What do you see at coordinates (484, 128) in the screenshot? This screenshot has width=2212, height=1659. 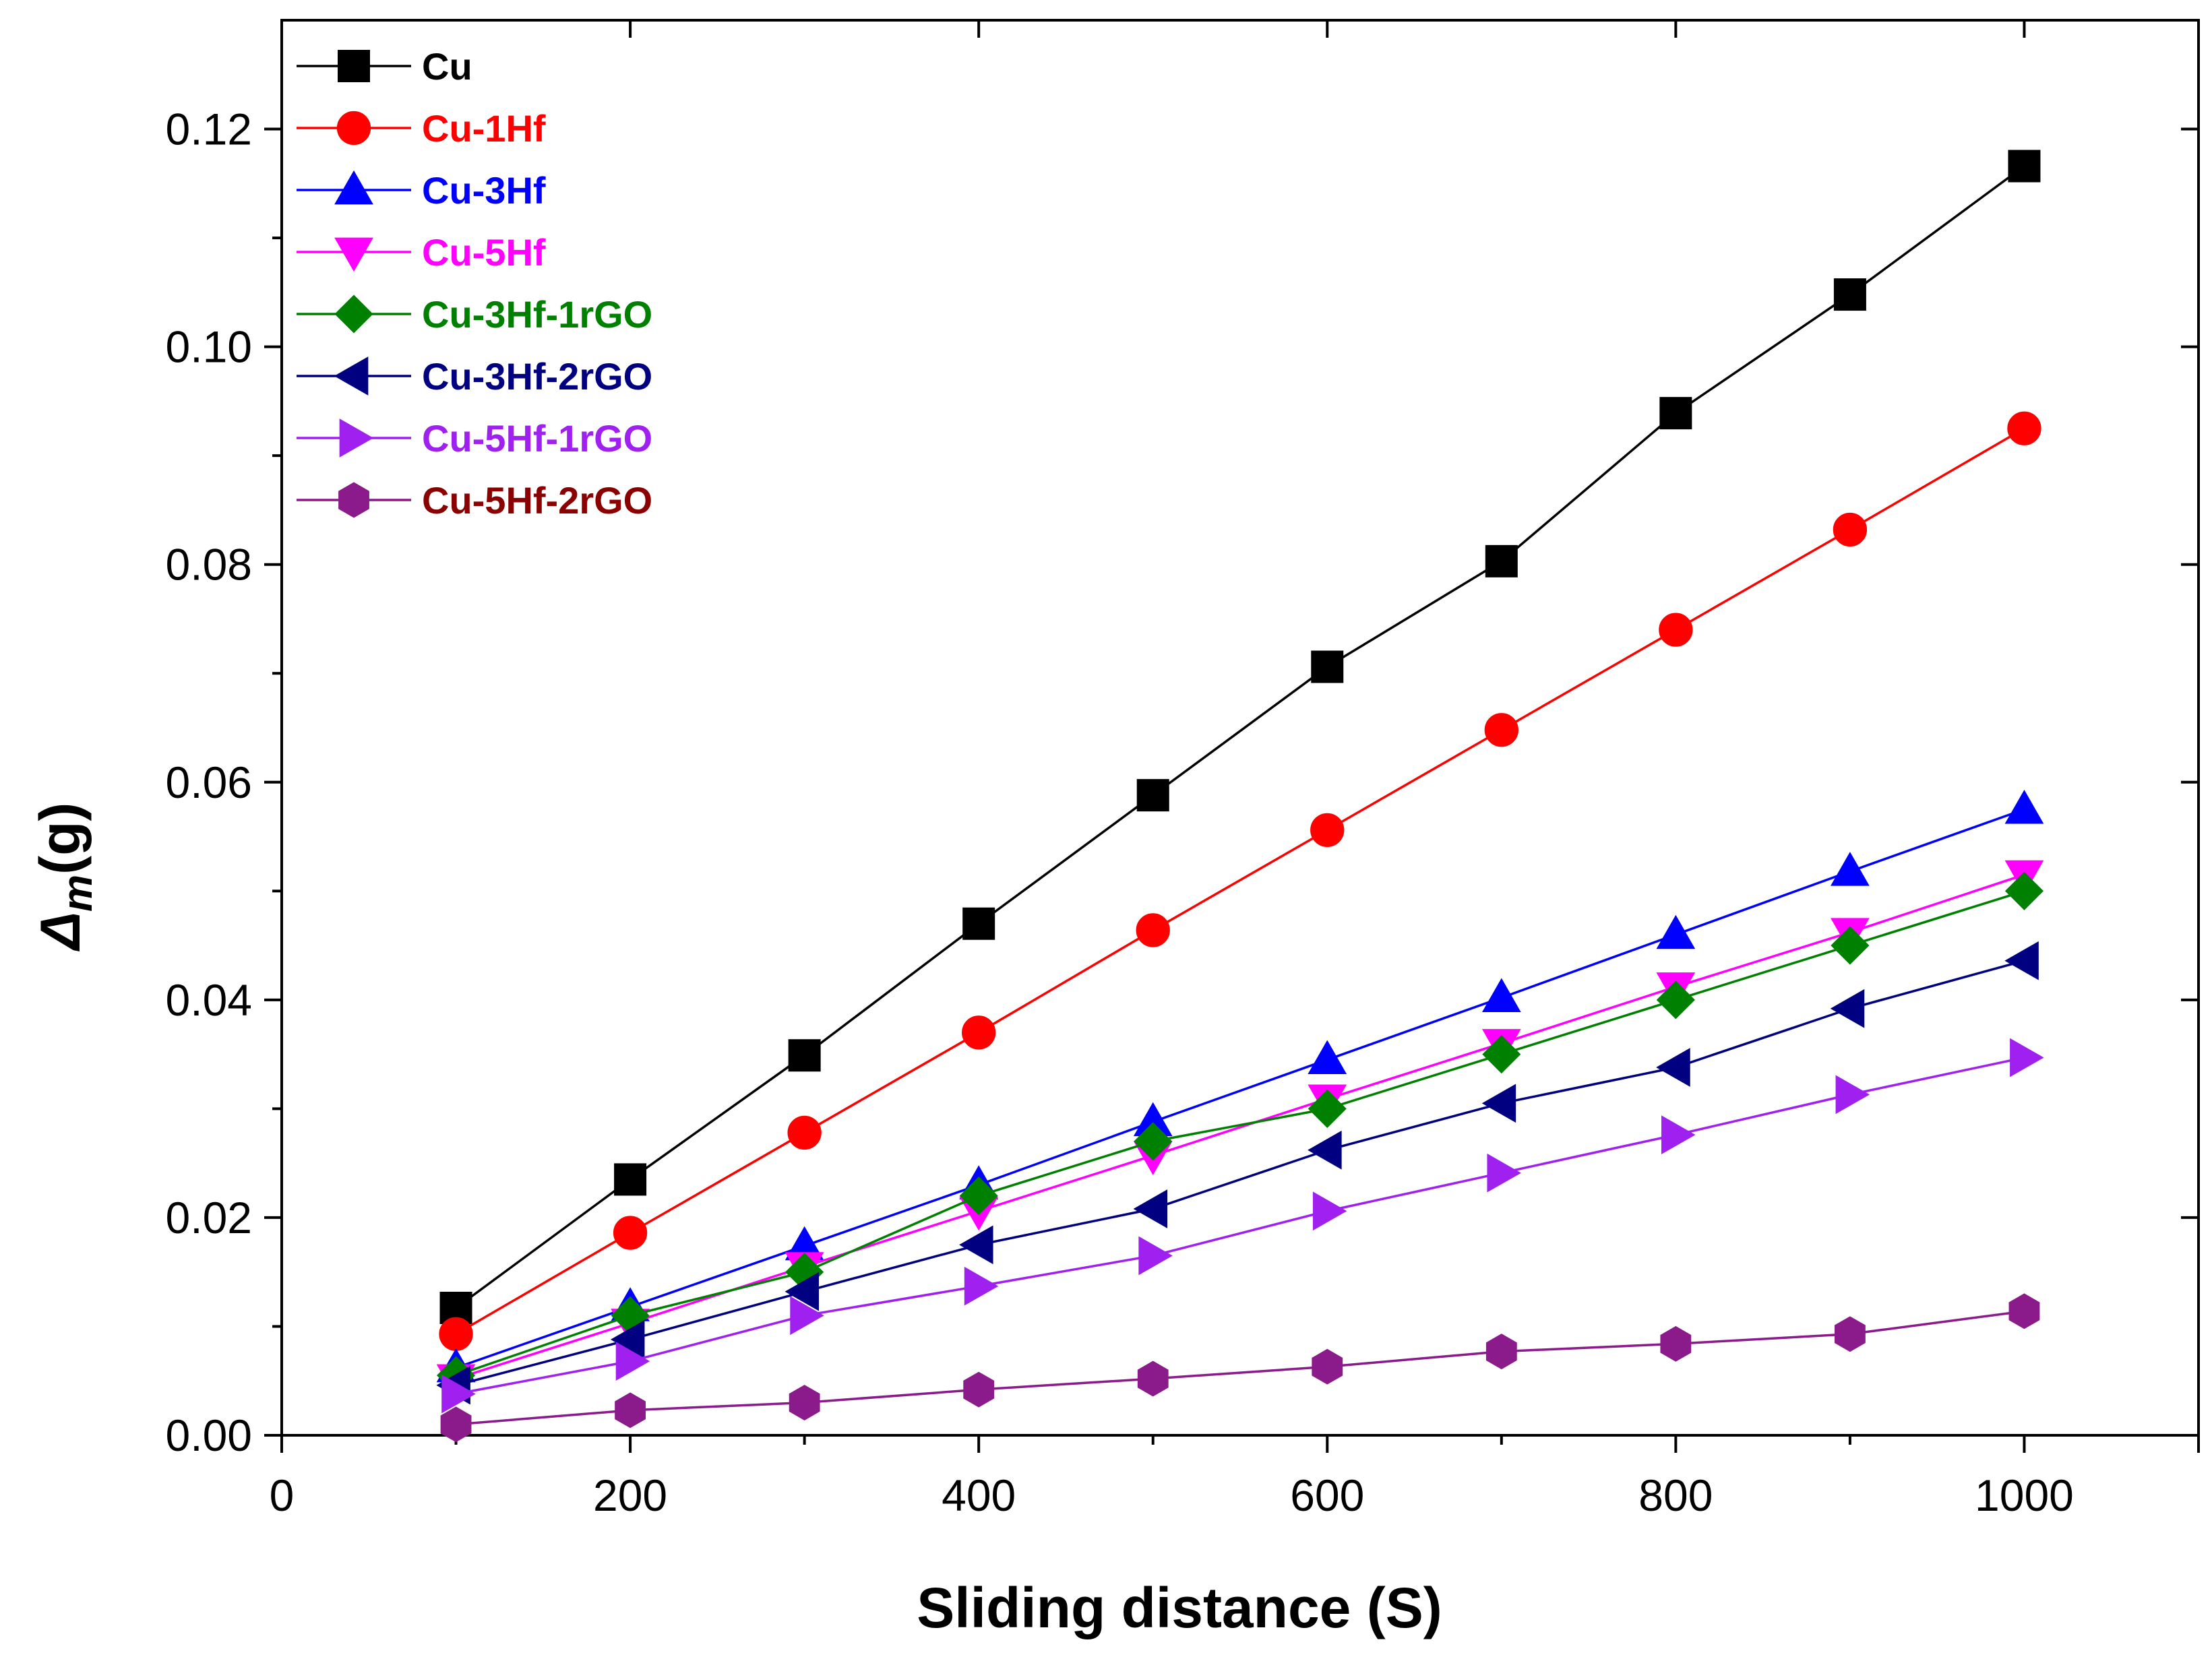 I see `legend-label: Cu-1Hf` at bounding box center [484, 128].